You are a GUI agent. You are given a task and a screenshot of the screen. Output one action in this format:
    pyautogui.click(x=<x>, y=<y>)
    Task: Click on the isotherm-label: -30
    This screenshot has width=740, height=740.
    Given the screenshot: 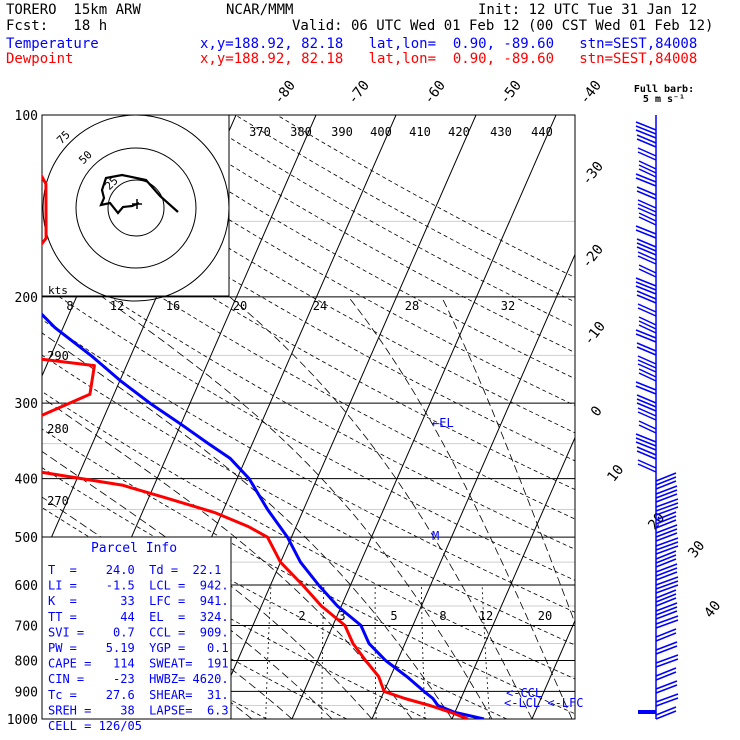 What is the action you would take?
    pyautogui.click(x=593, y=174)
    